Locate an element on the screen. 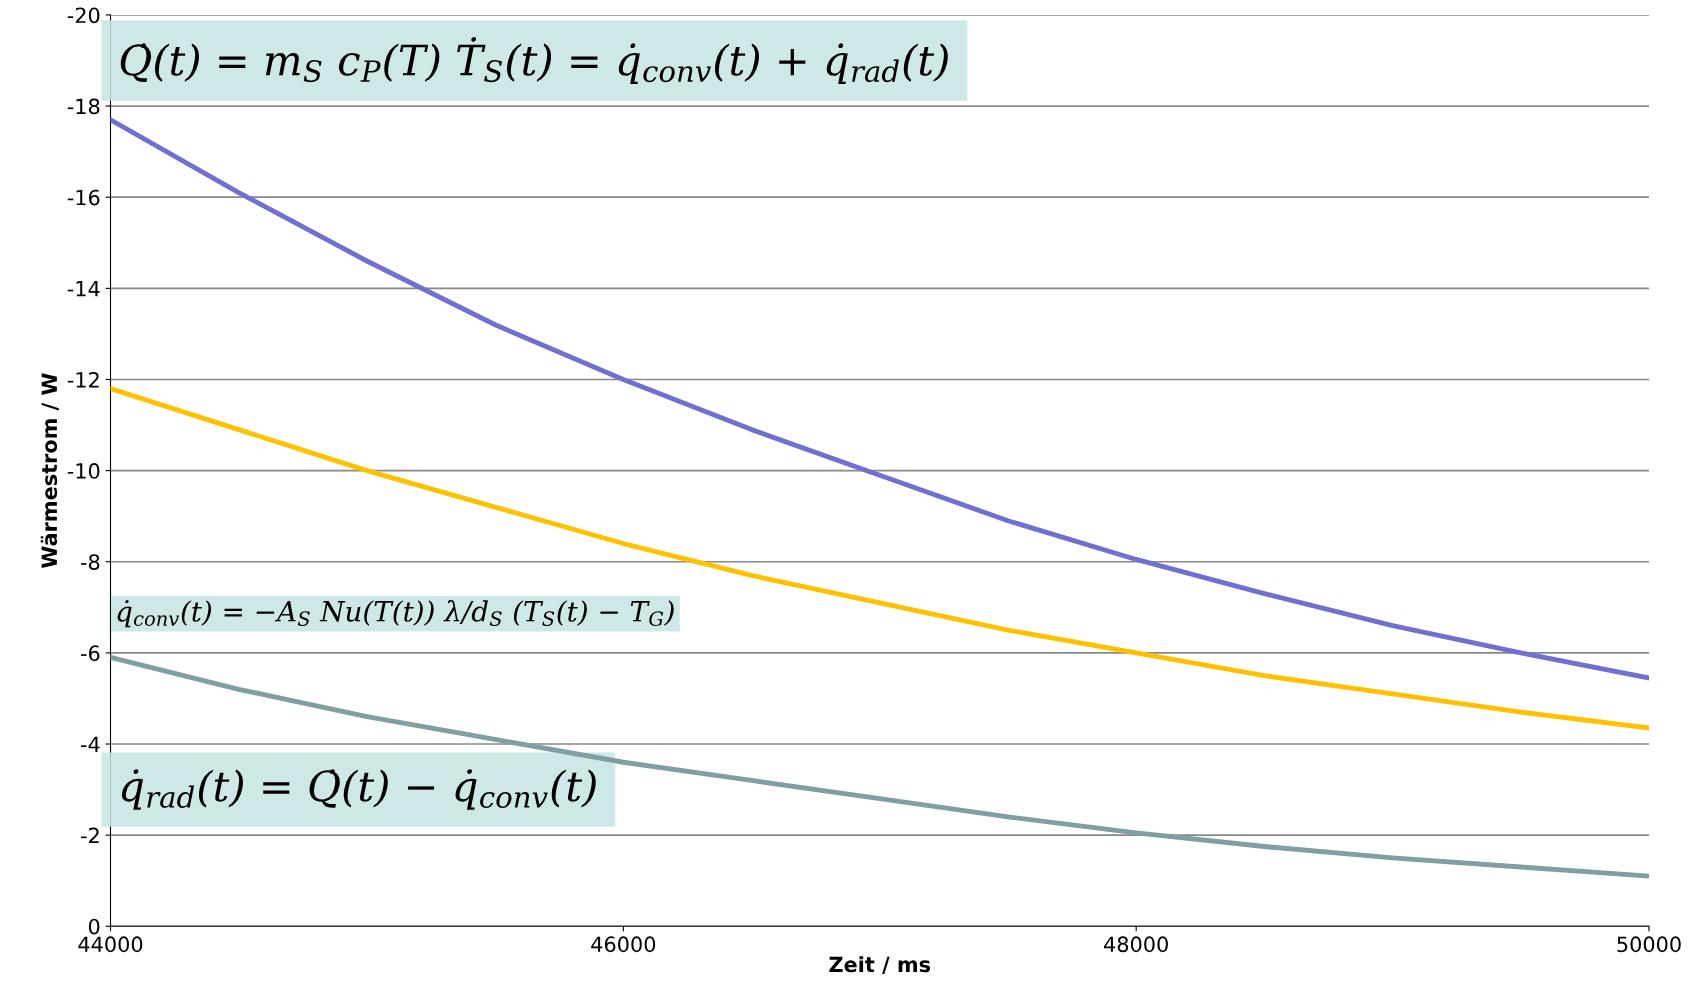 The image size is (1700, 996). x-tick-label: 44000 is located at coordinates (110, 944).